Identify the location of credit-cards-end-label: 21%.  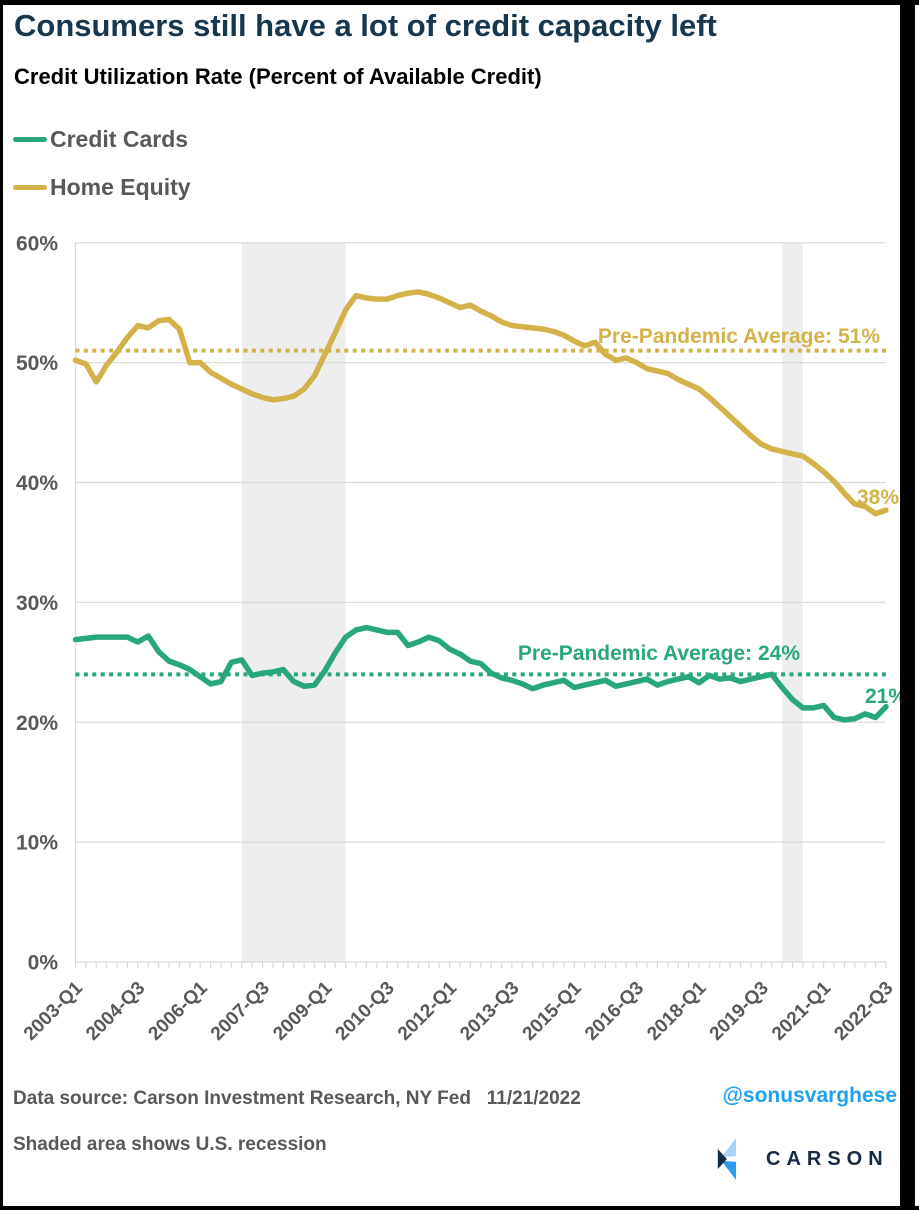
(886, 696).